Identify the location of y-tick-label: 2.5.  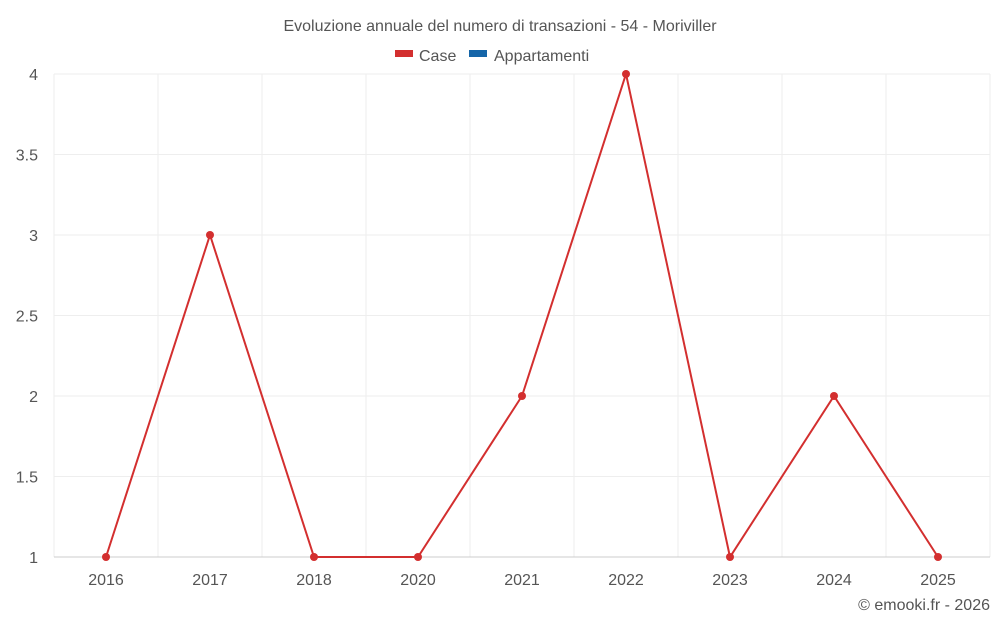
(27, 317).